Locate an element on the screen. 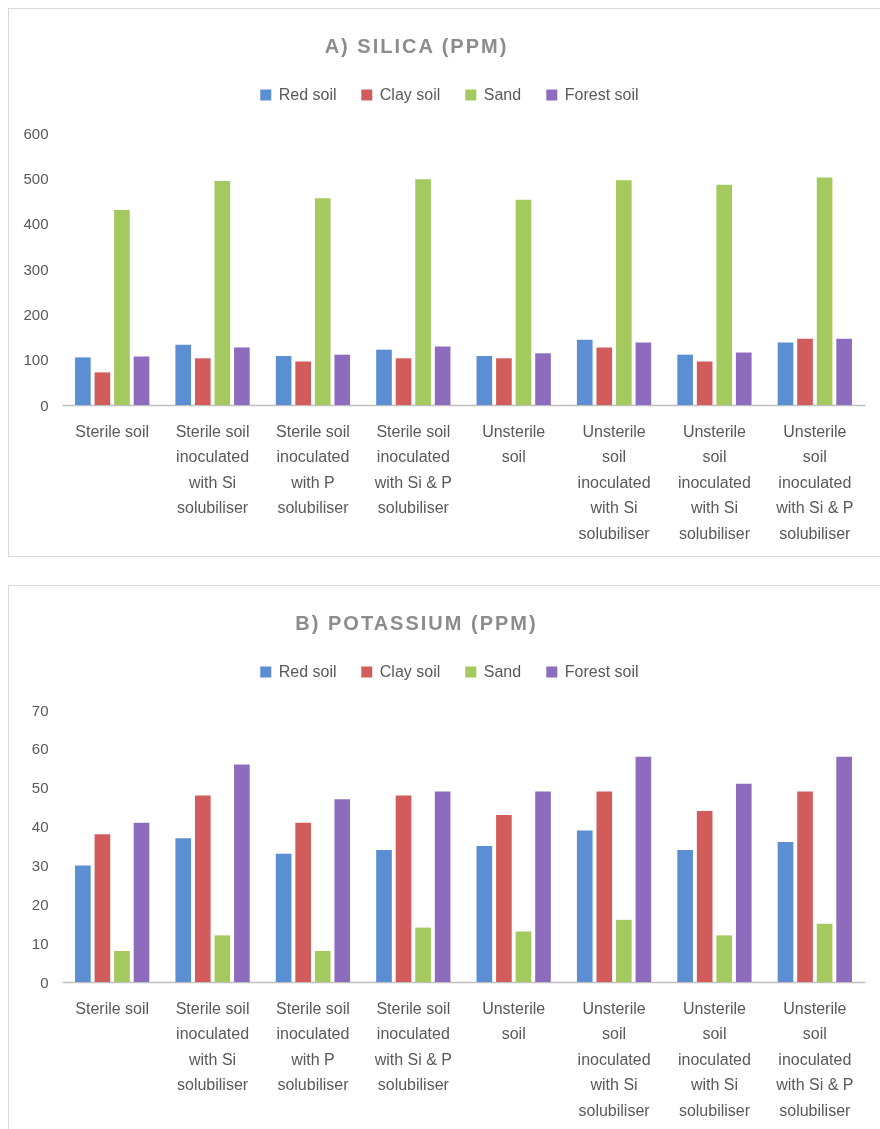  y-tick-label: 600 is located at coordinates (36, 133).